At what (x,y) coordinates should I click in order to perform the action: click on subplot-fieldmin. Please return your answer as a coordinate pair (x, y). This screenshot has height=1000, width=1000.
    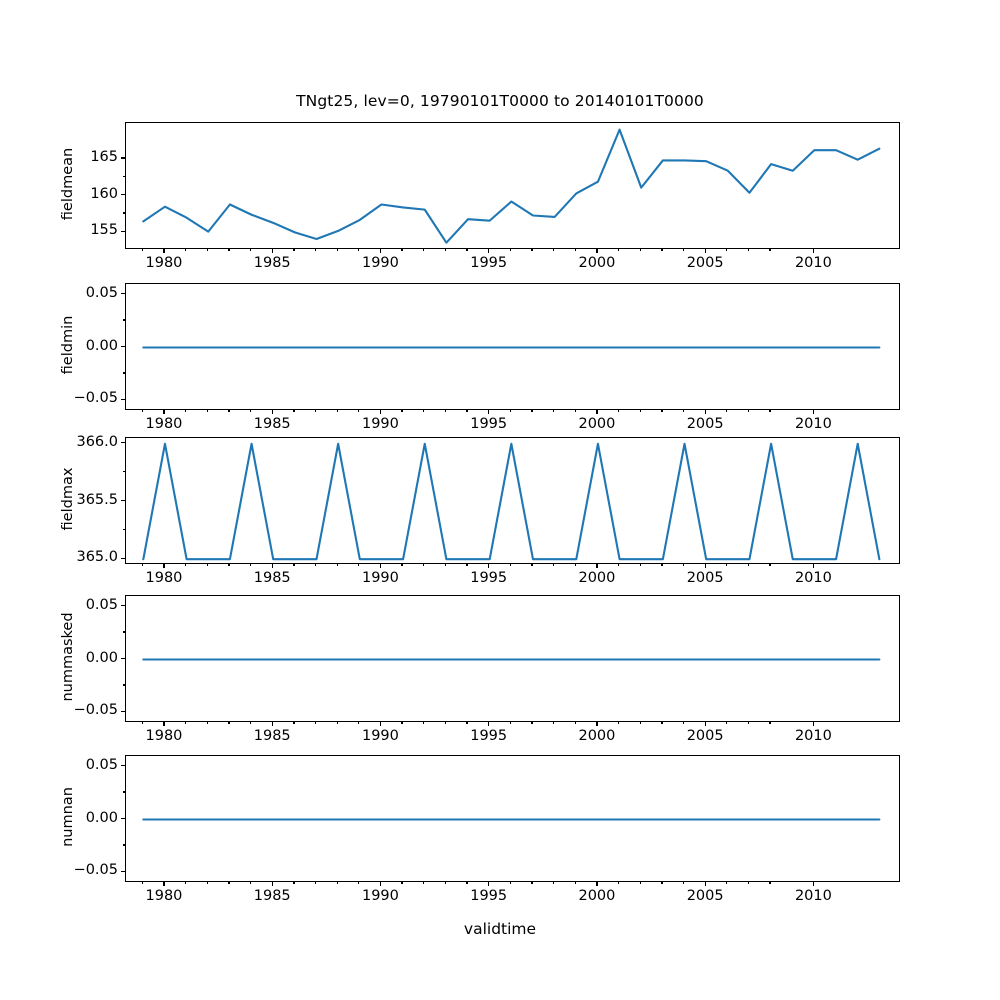
    Looking at the image, I should click on (512, 346).